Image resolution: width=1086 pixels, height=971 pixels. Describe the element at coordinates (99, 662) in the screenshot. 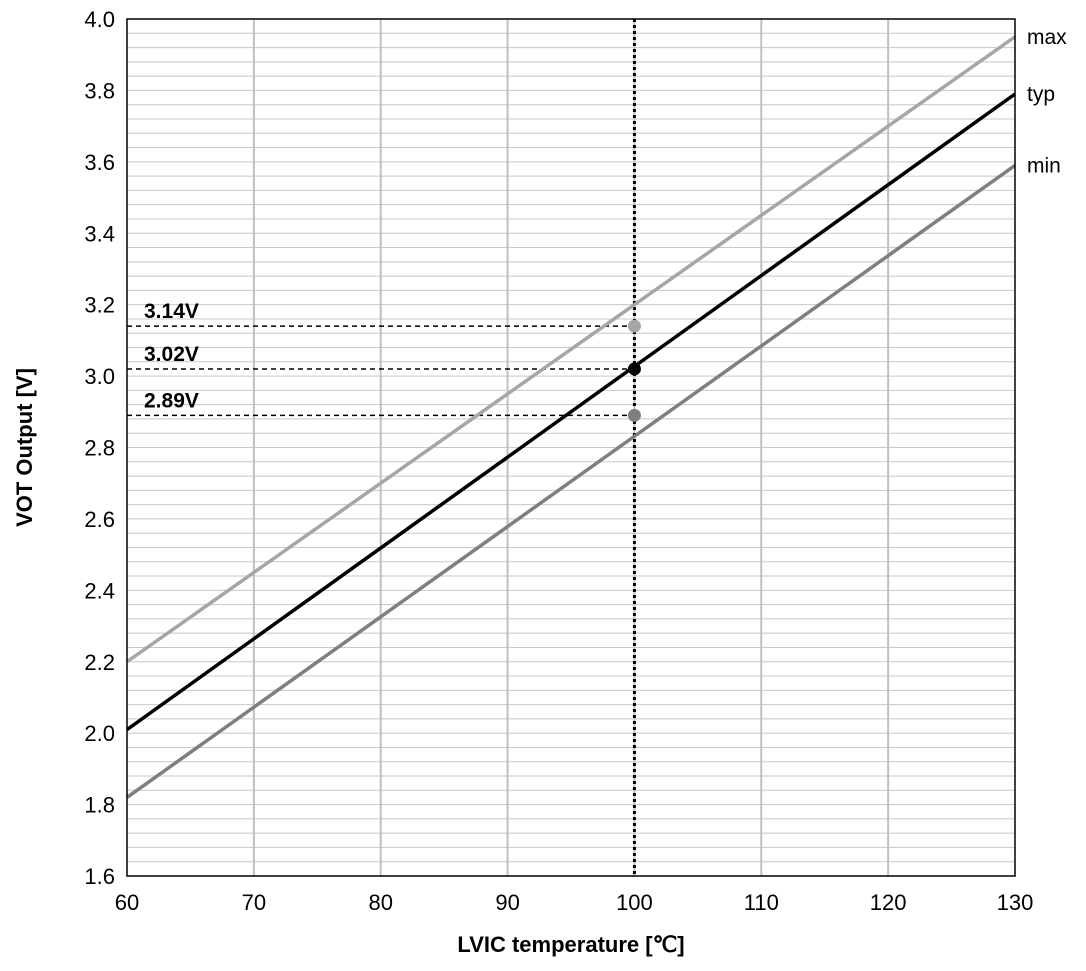

I see `y-tick-label: 2.2` at that location.